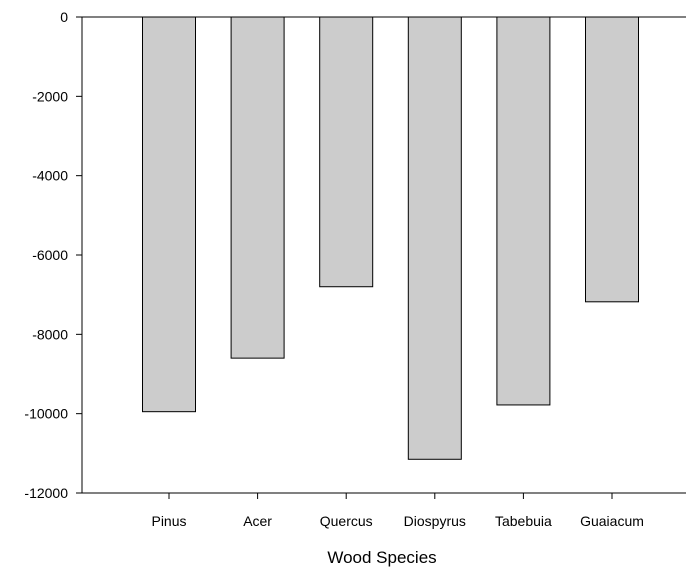  I want to click on x-axis-title: Wood Species, so click(381, 557).